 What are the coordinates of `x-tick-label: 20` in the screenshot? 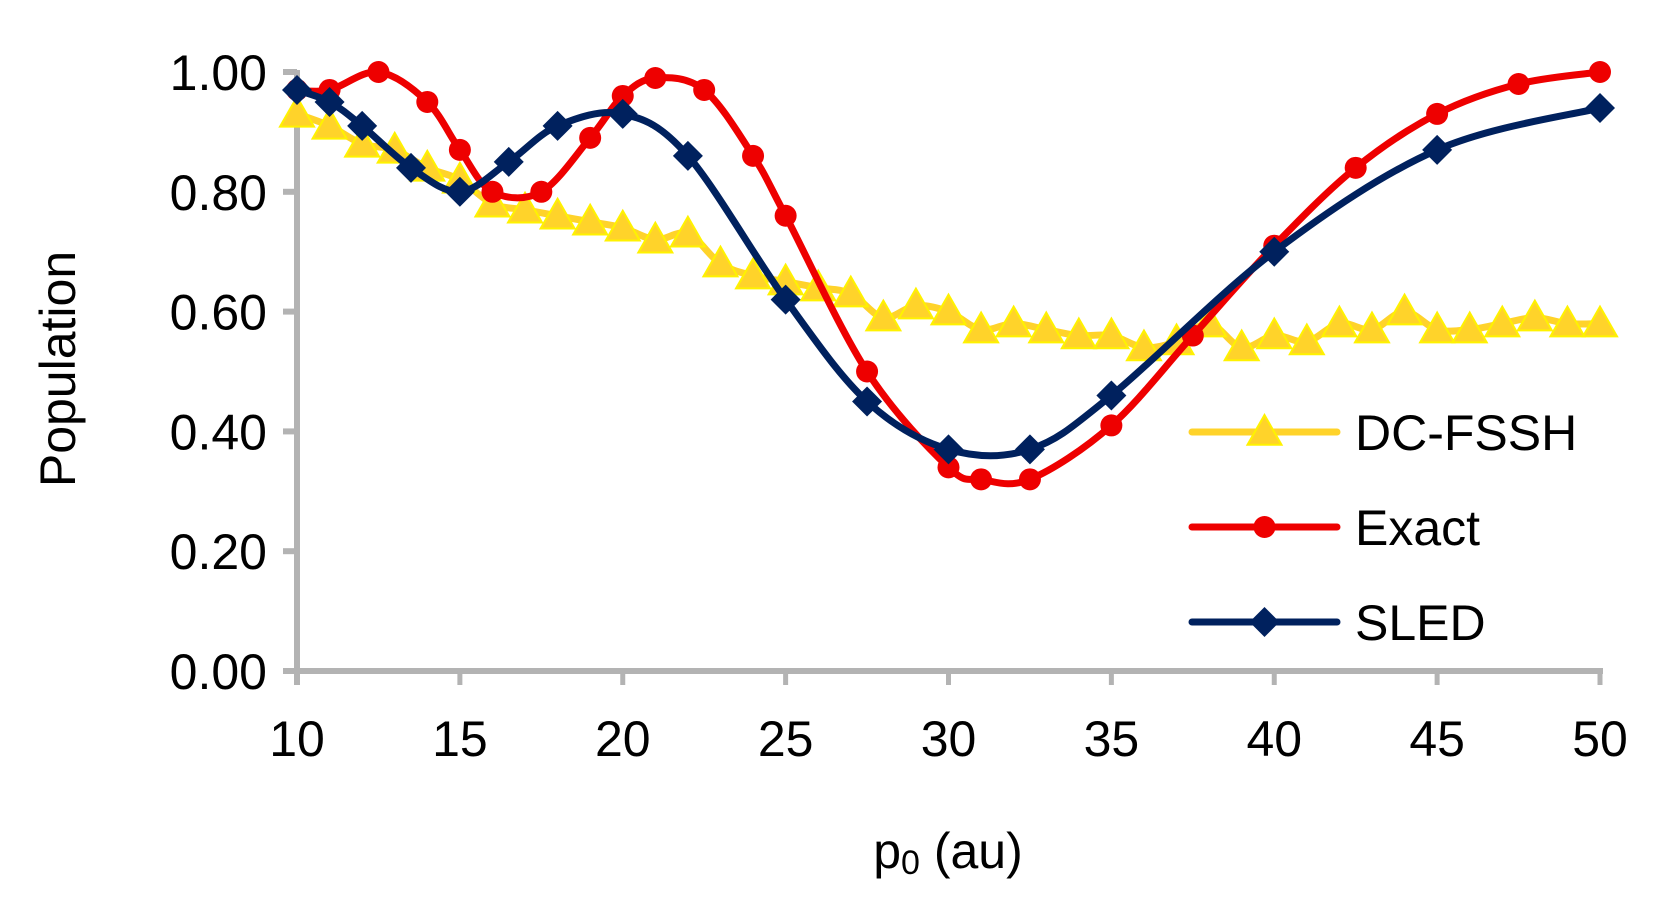 It's located at (623, 739).